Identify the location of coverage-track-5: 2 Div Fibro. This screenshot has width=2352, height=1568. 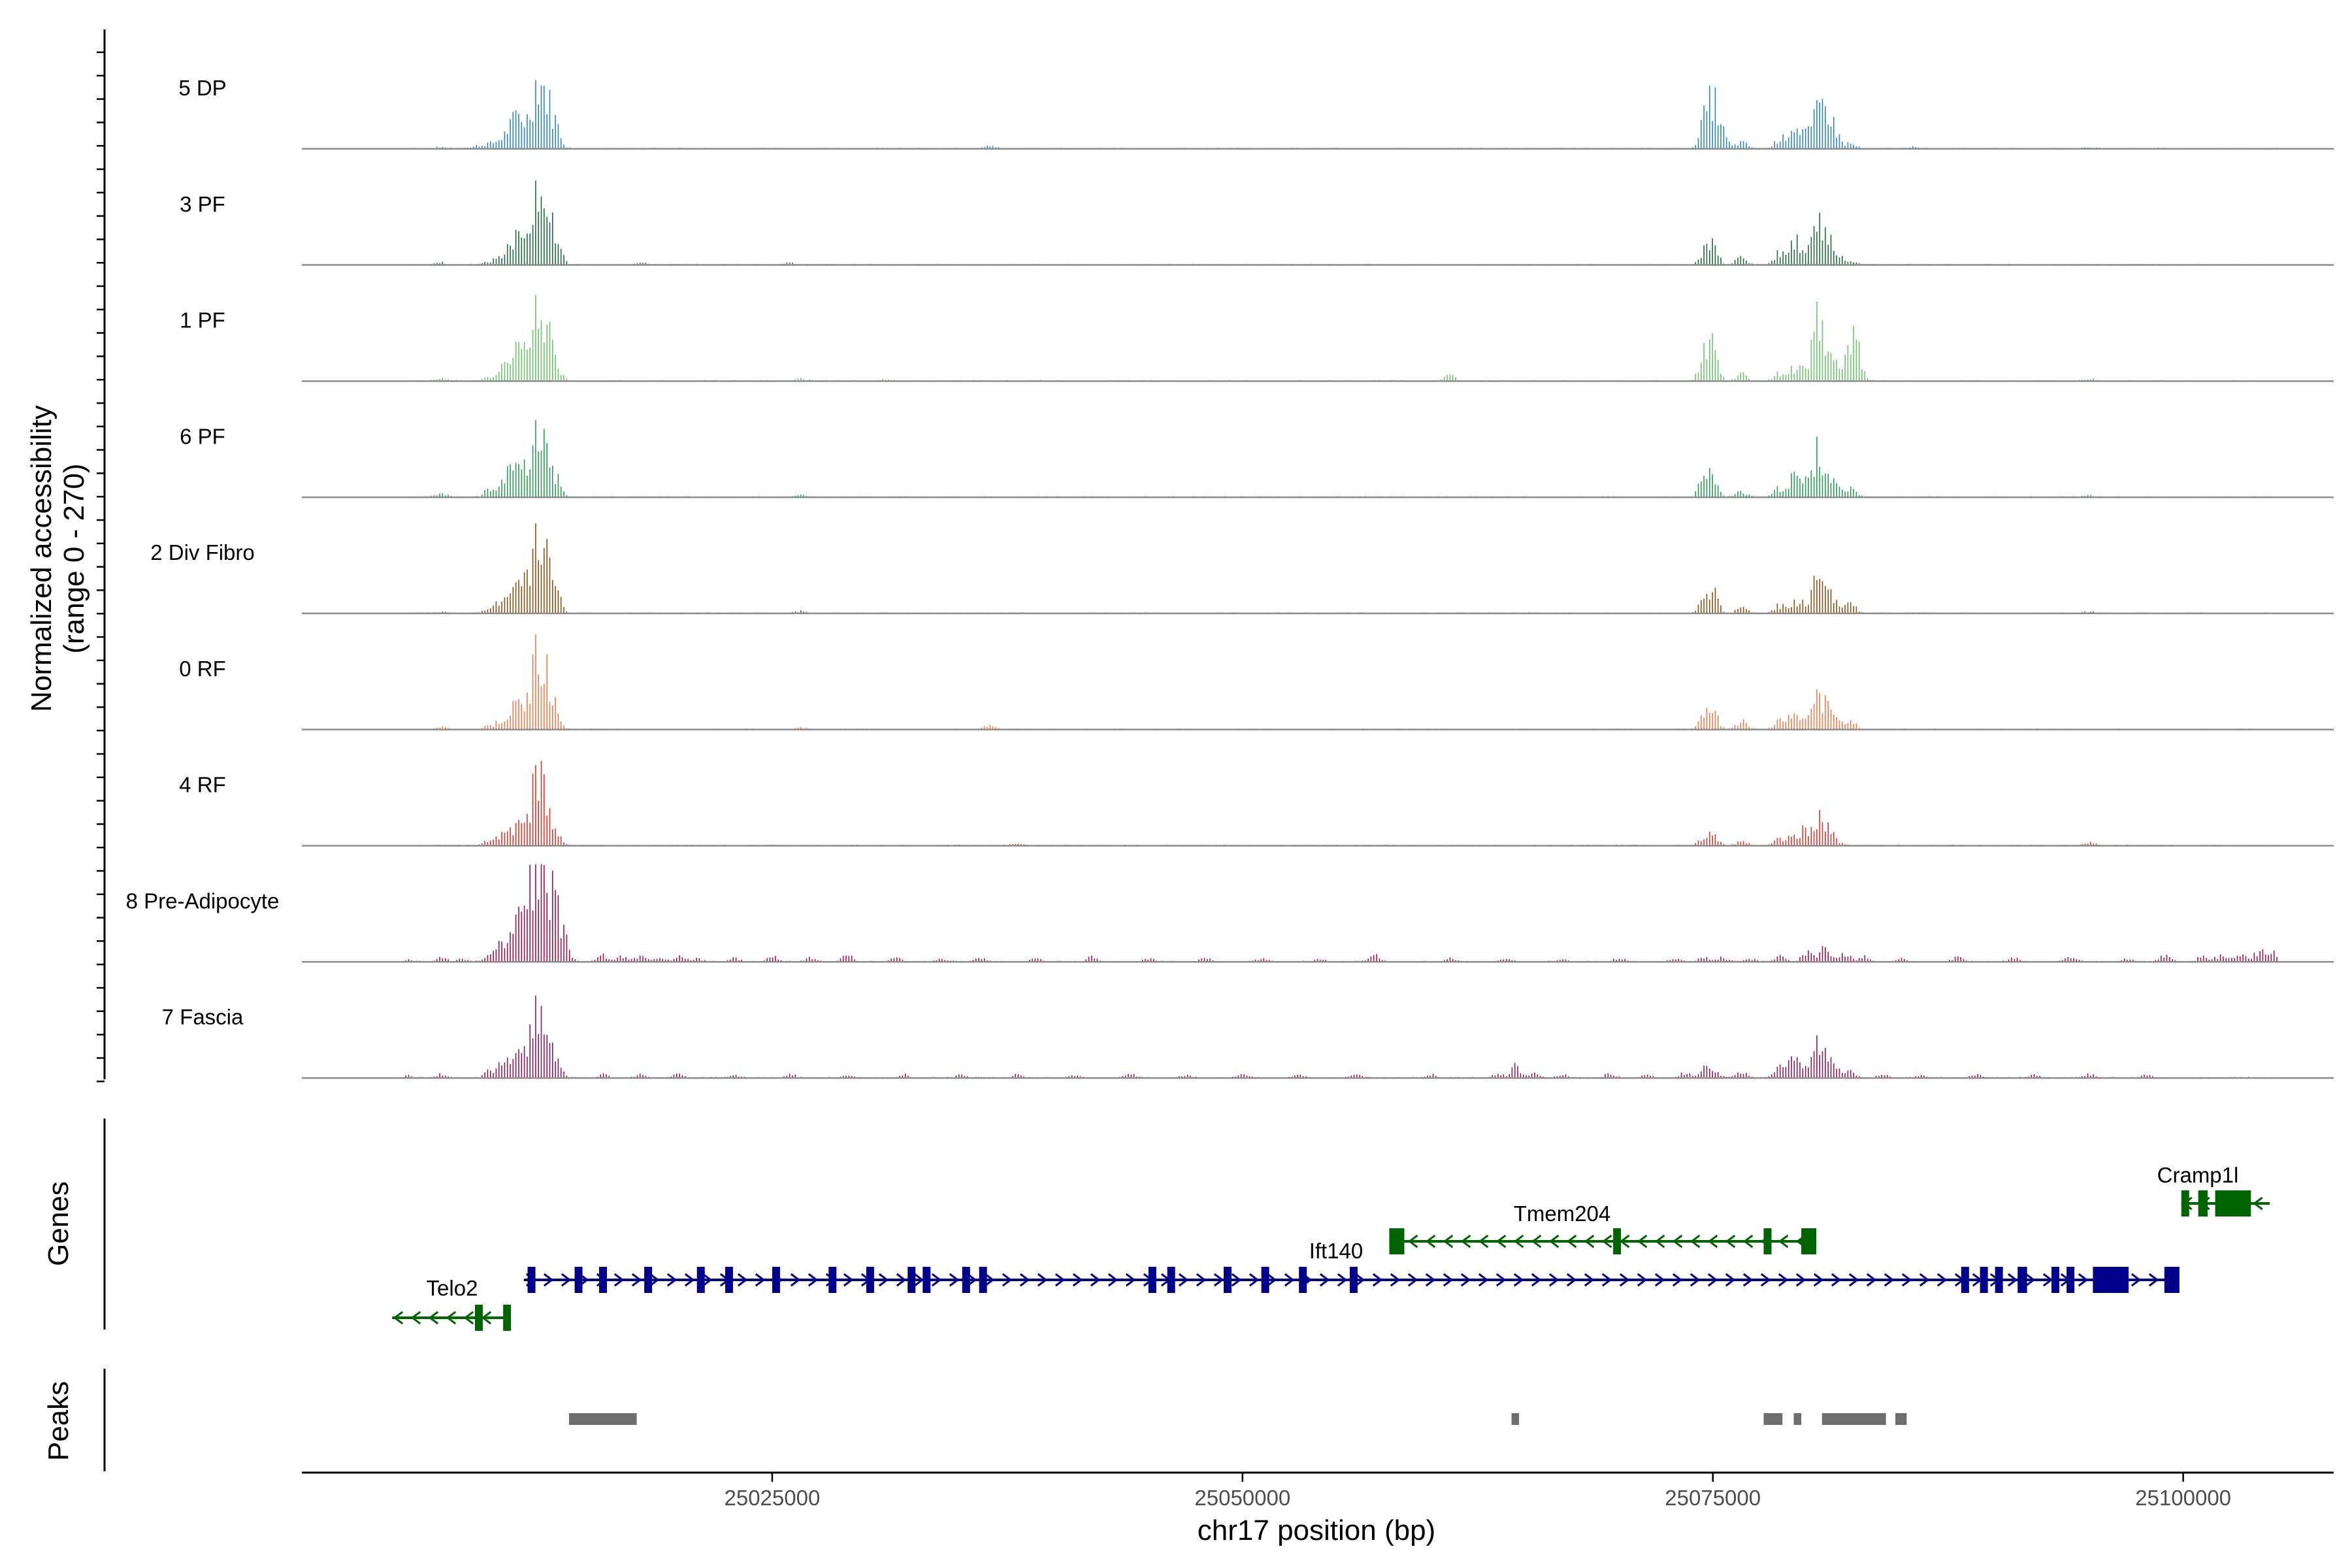
(1242, 569).